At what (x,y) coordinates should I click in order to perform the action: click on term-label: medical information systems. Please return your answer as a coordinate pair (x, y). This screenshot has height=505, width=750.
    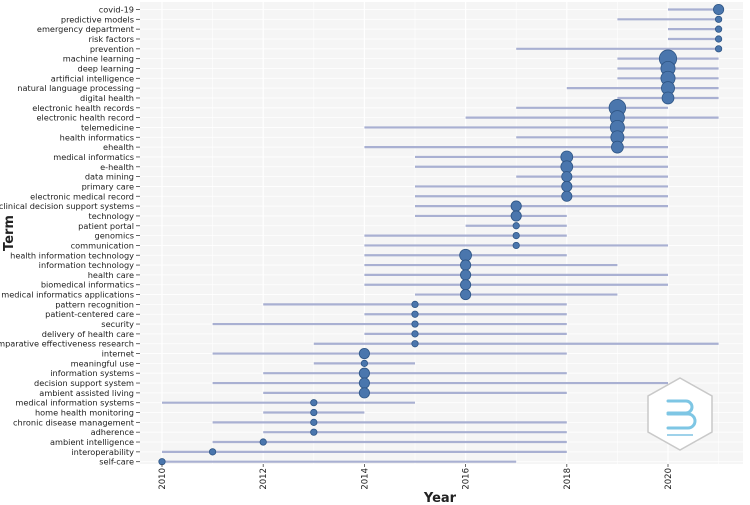
    Looking at the image, I should click on (74, 403).